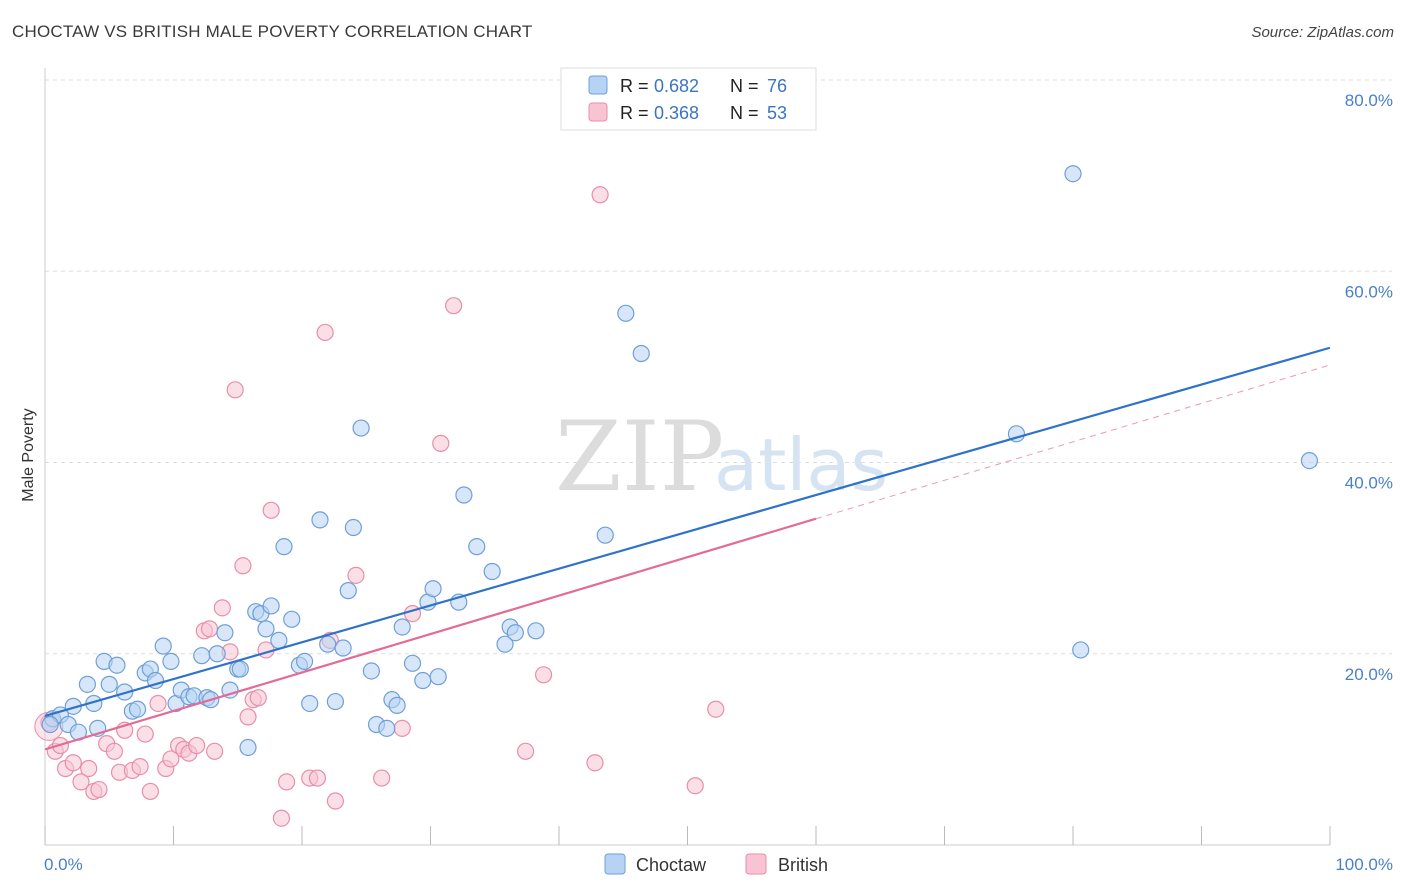 The image size is (1406, 892). What do you see at coordinates (688, 99) in the screenshot?
I see `correlation-legend: R = 0.682 N = 76 R = 0.368 N = 53` at bounding box center [688, 99].